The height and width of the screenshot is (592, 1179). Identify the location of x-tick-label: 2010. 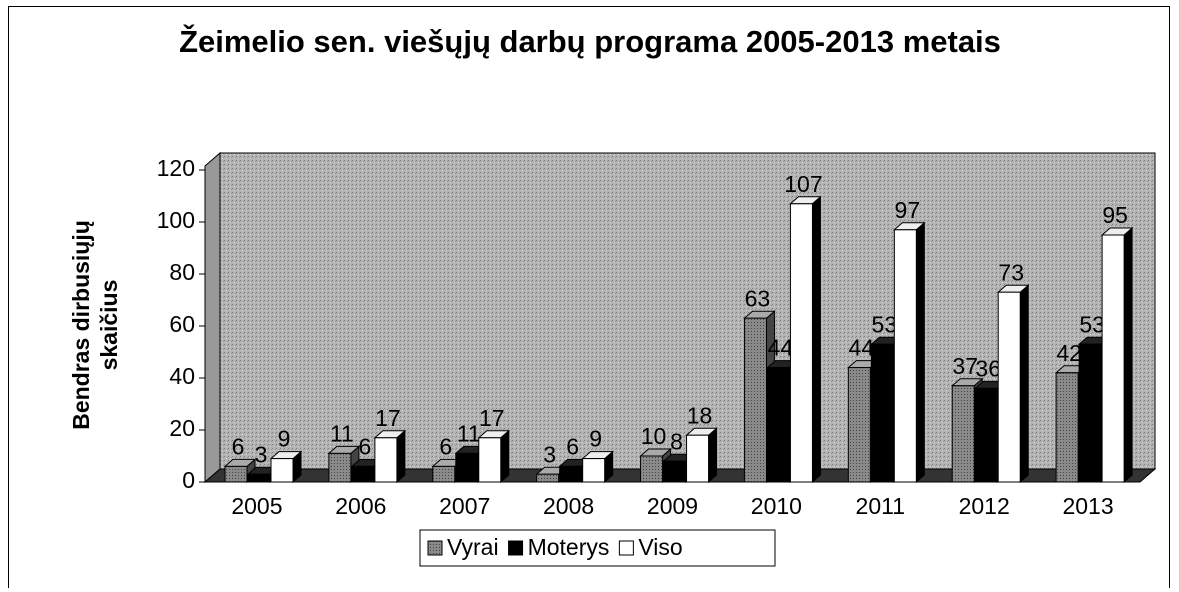
(776, 506).